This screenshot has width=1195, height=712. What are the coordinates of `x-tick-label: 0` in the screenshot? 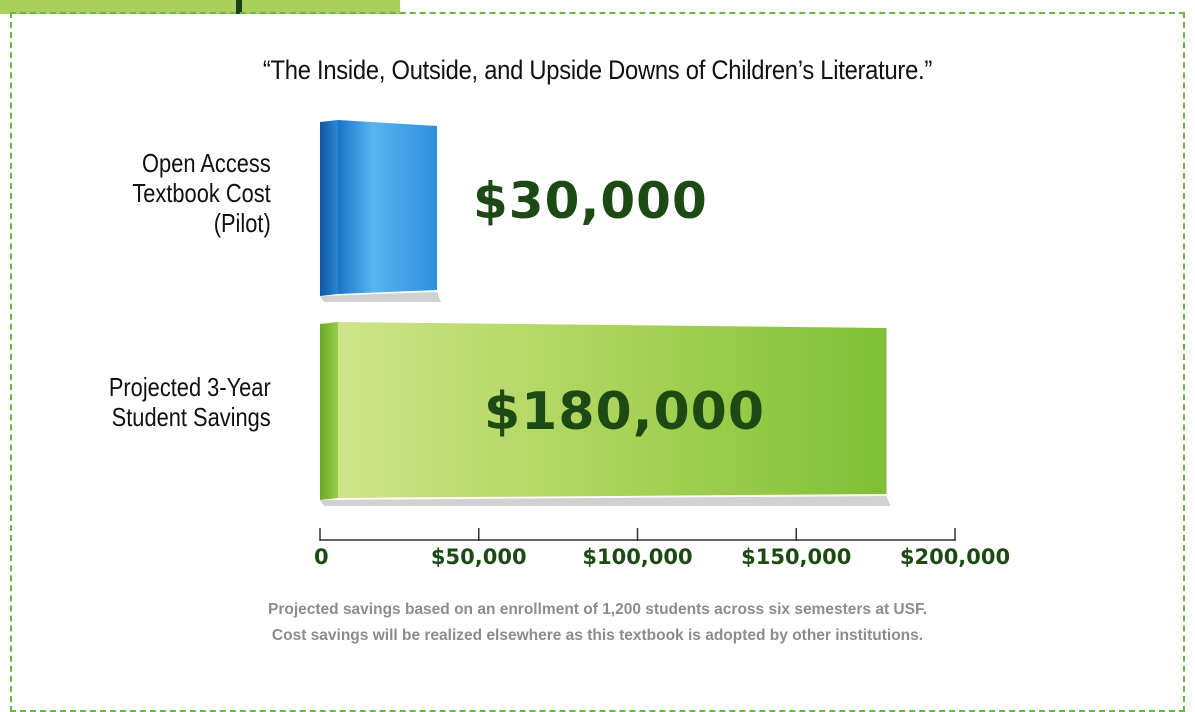 It's located at (321, 557).